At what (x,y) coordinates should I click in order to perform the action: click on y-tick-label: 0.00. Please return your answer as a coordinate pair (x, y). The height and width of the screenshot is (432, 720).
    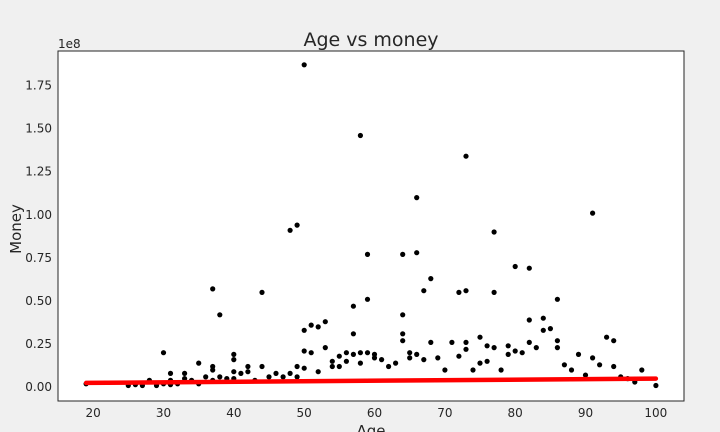
    Looking at the image, I should click on (38, 387).